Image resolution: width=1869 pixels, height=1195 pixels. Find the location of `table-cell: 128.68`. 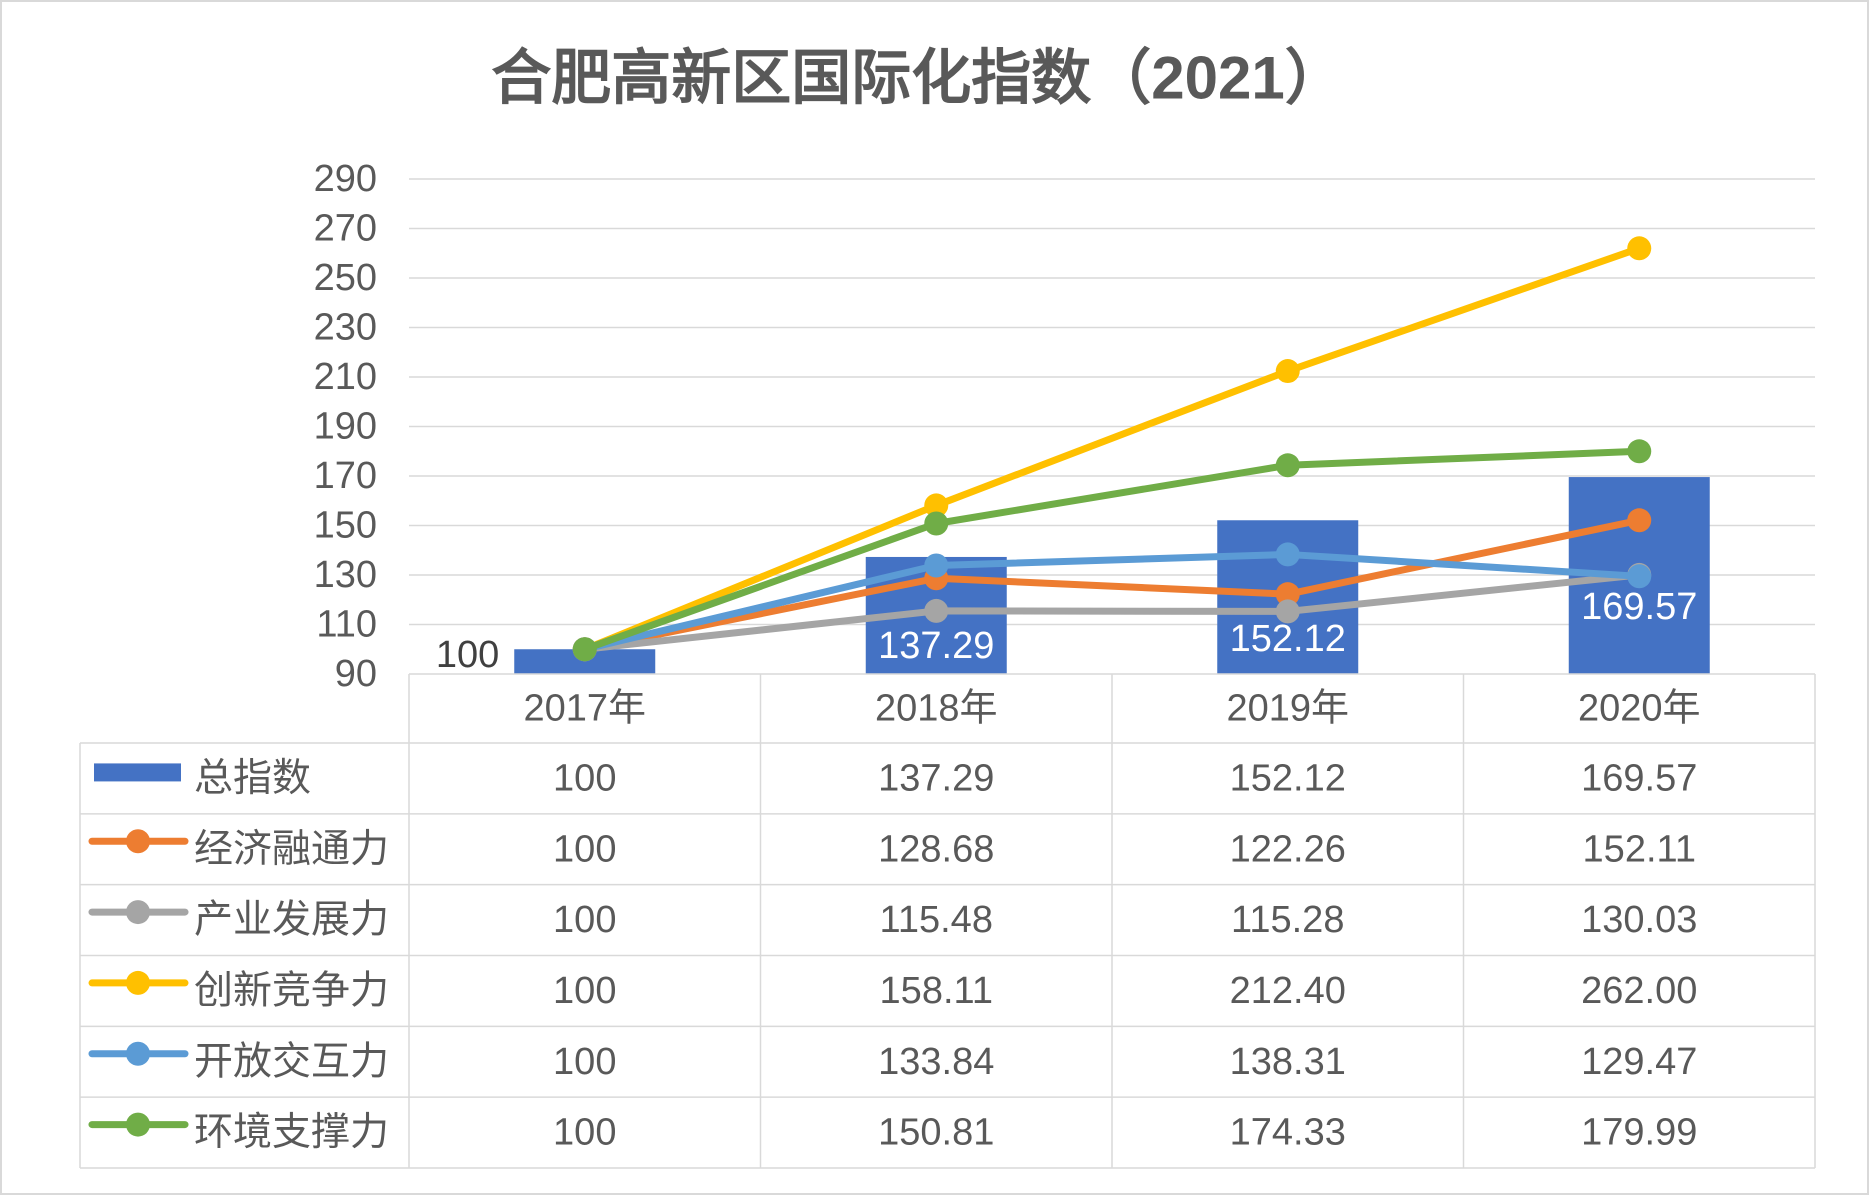

table-cell: 128.68 is located at coordinates (936, 849).